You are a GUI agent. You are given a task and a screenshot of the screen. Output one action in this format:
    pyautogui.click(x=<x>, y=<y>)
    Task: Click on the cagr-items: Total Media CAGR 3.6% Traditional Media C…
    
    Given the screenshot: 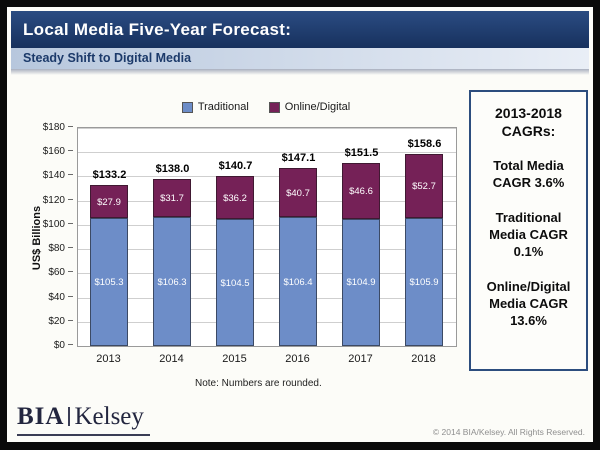 What is the action you would take?
    pyautogui.click(x=528, y=243)
    